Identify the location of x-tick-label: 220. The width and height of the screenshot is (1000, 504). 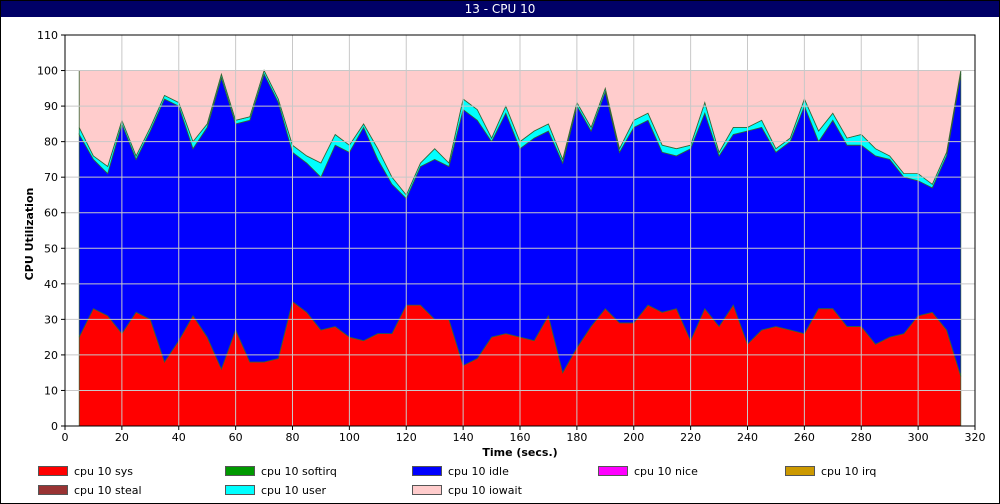
(690, 437).